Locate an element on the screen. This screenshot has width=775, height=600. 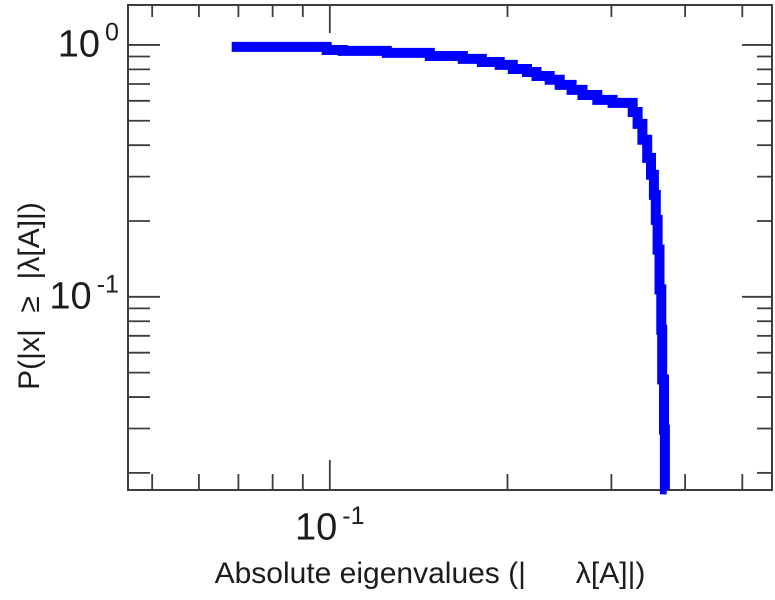
x-axis-tick-label-0p1: 10 -1 is located at coordinates (330, 526).